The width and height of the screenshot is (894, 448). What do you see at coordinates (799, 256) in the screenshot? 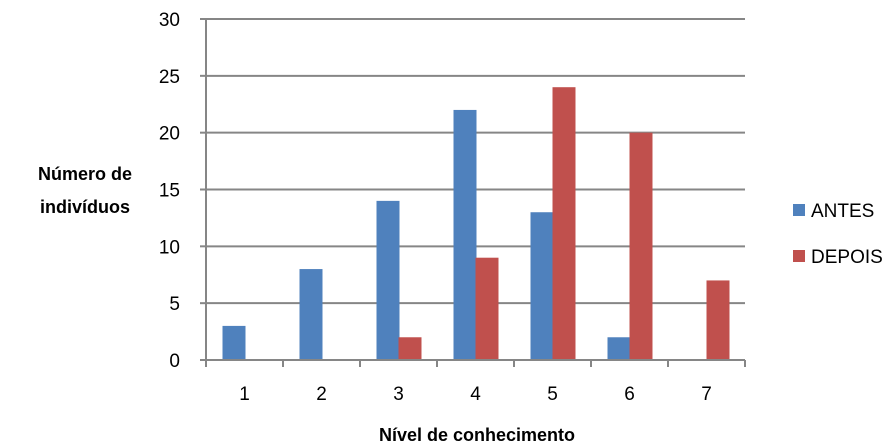
I see `legend-swatch-depois` at bounding box center [799, 256].